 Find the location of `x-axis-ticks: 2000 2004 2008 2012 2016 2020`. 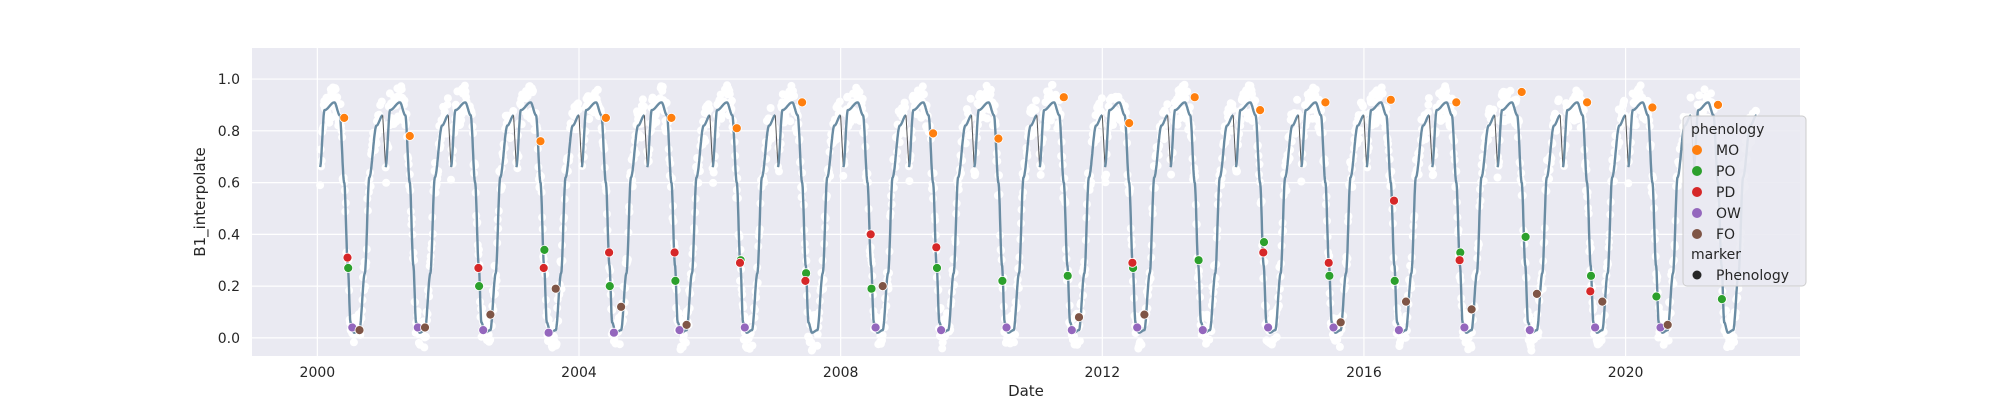

x-axis-ticks: 2000 2004 2008 2012 2016 2020 is located at coordinates (972, 373).